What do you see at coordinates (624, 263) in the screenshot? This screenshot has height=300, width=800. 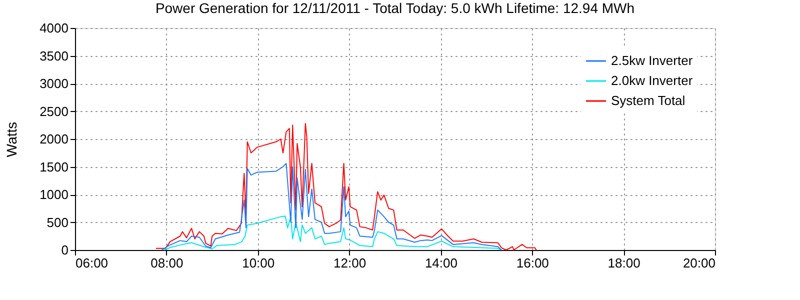 I see `x-tick-label: 18:00` at bounding box center [624, 263].